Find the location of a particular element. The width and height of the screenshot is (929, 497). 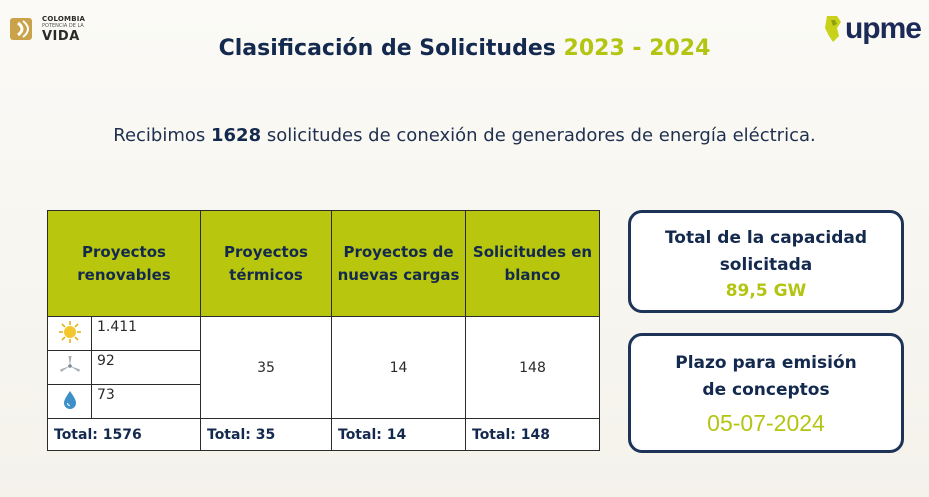

en-blanco-value: 148 is located at coordinates (532, 367).